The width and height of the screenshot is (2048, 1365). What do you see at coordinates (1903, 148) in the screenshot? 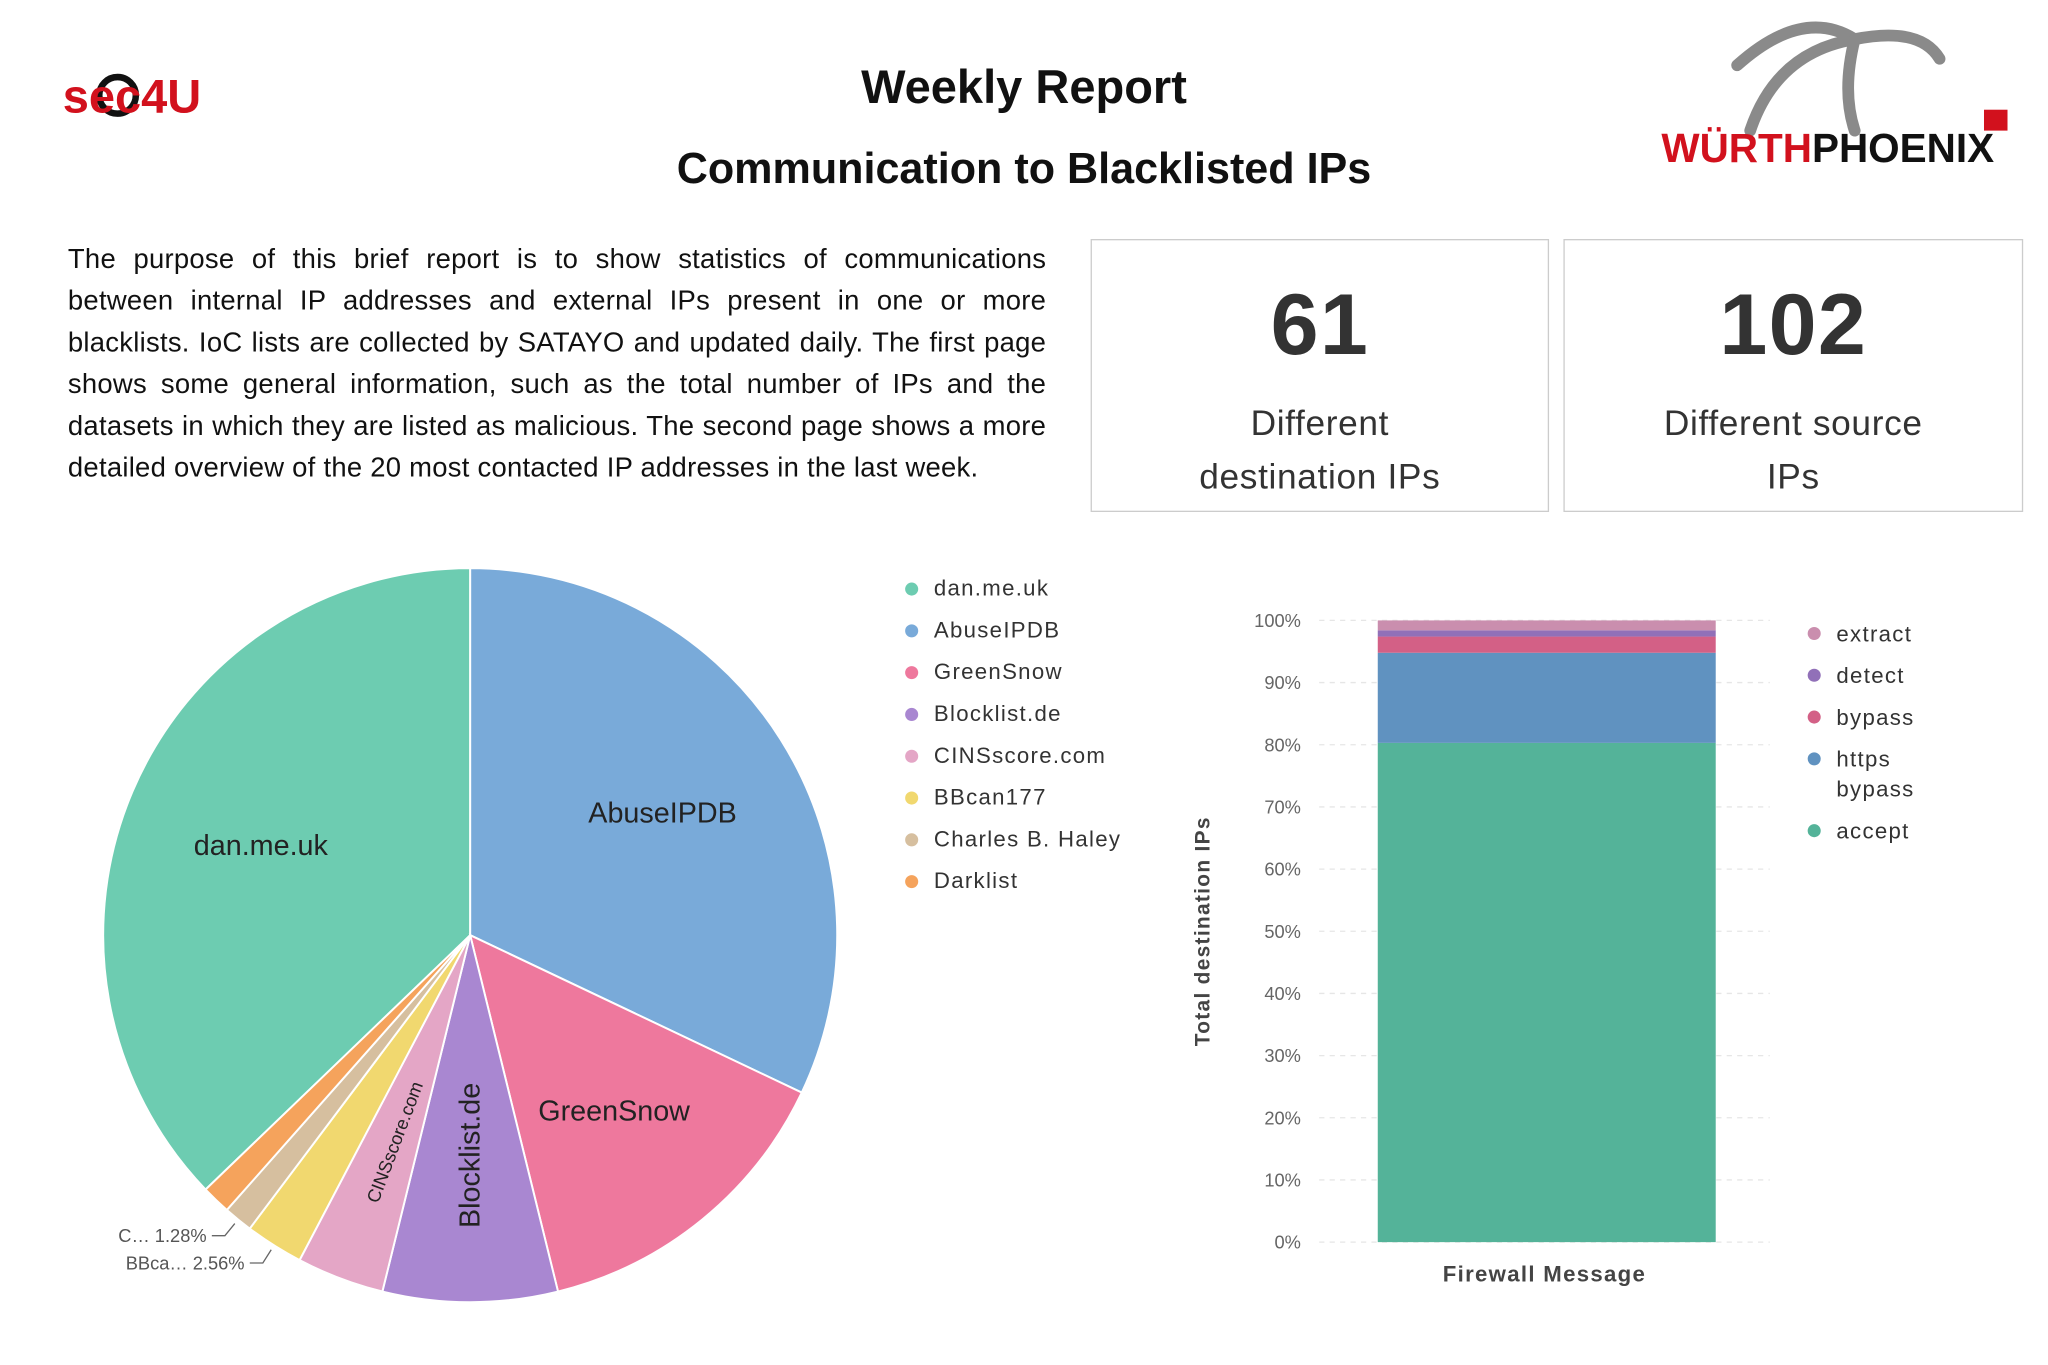
I see `logo-right-black: PHOENIX` at bounding box center [1903, 148].